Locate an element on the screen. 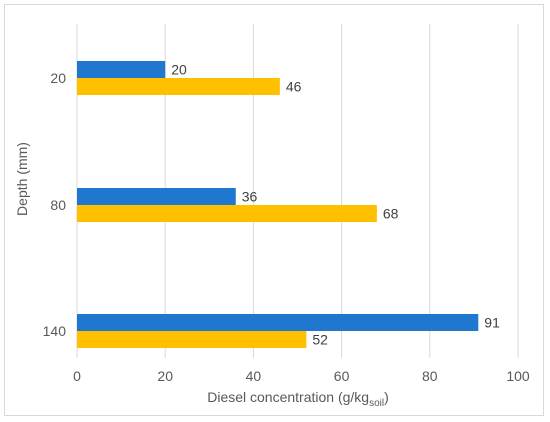 Image resolution: width=550 pixels, height=422 pixels. x-axis-title-tail: ) is located at coordinates (386, 397).